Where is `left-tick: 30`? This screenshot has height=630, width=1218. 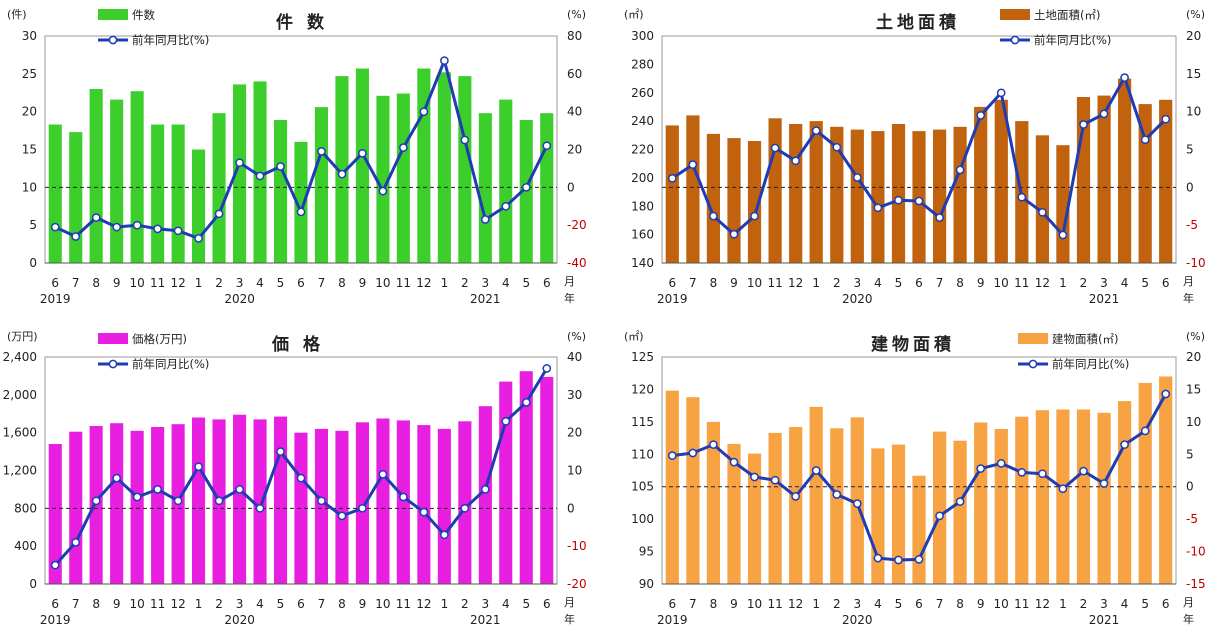
left-tick: 30 is located at coordinates (29, 36).